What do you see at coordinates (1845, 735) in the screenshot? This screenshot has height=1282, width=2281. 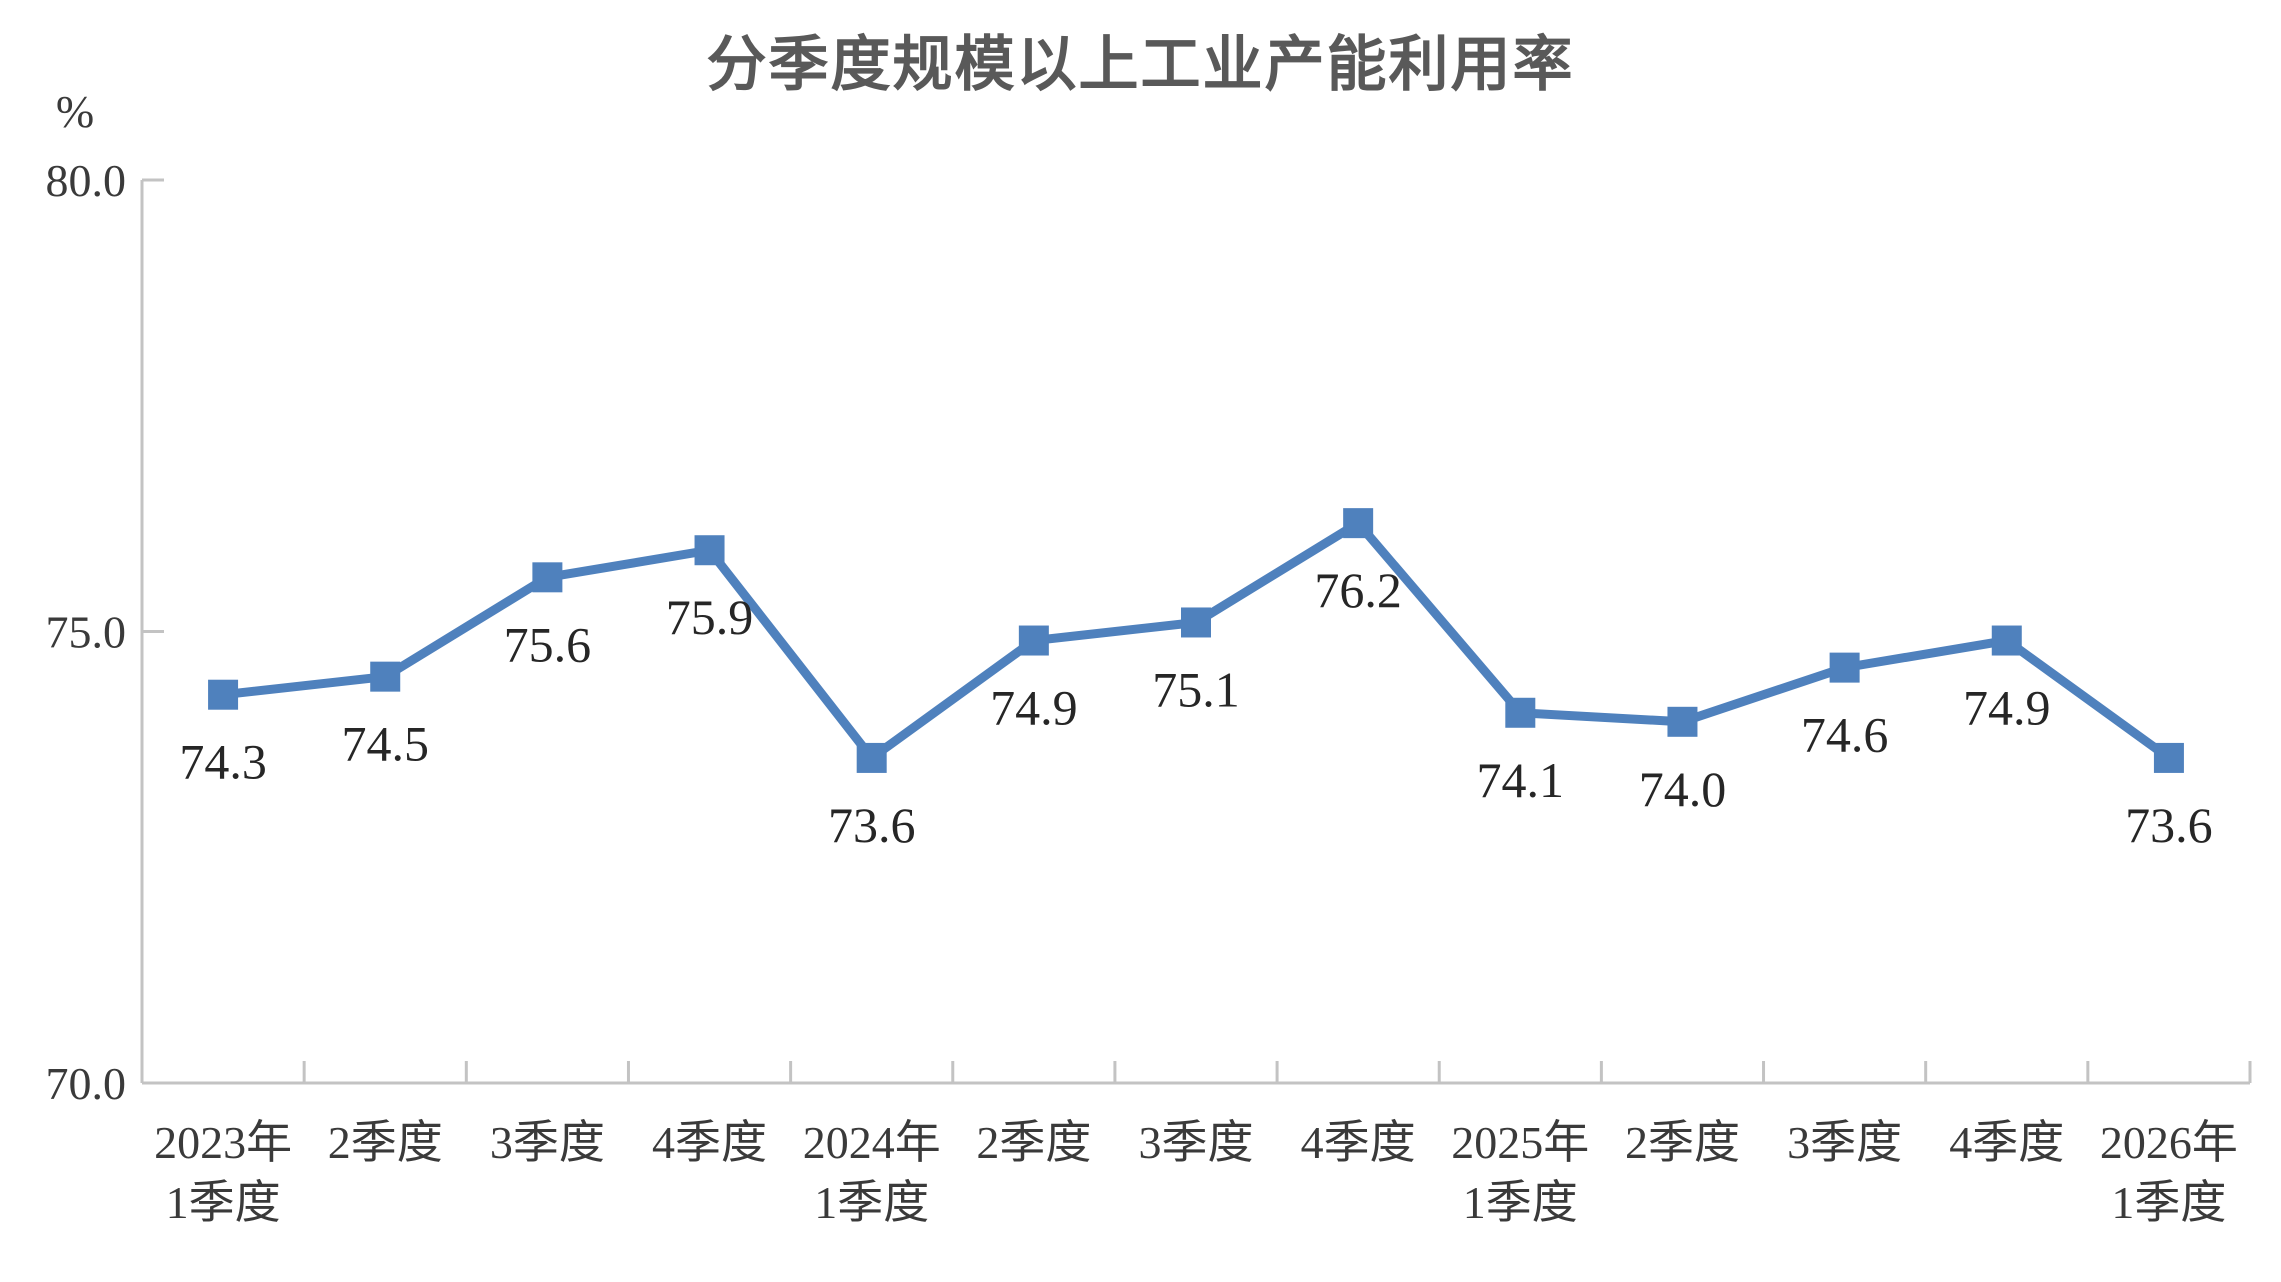 I see `data-point-label: 74.6` at bounding box center [1845, 735].